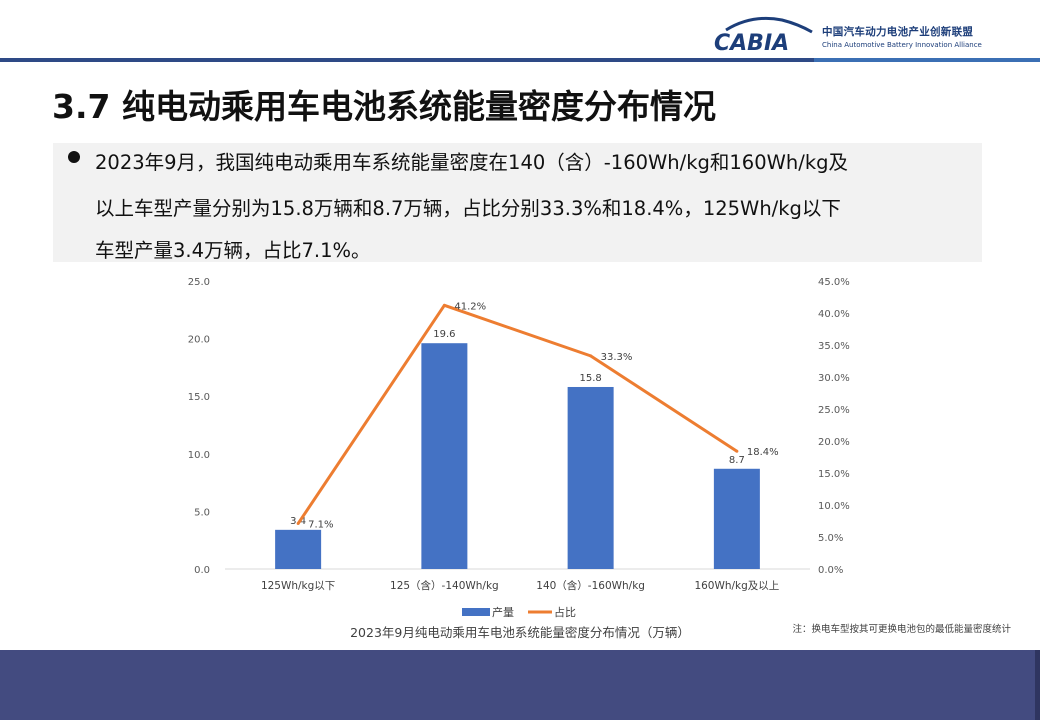 This screenshot has height=720, width=1040. I want to click on org-name-cn: 中国汽车动力电池产业创新联盟, so click(898, 32).